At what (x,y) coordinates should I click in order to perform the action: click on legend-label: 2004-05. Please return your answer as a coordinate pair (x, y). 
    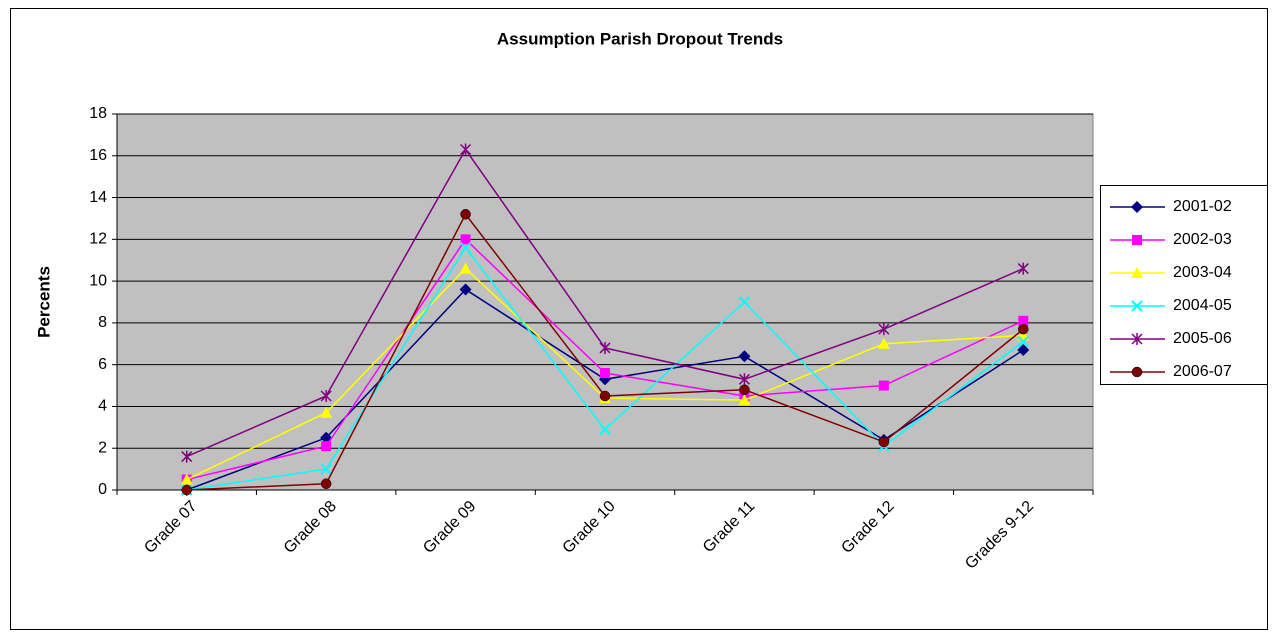
    Looking at the image, I should click on (1202, 305).